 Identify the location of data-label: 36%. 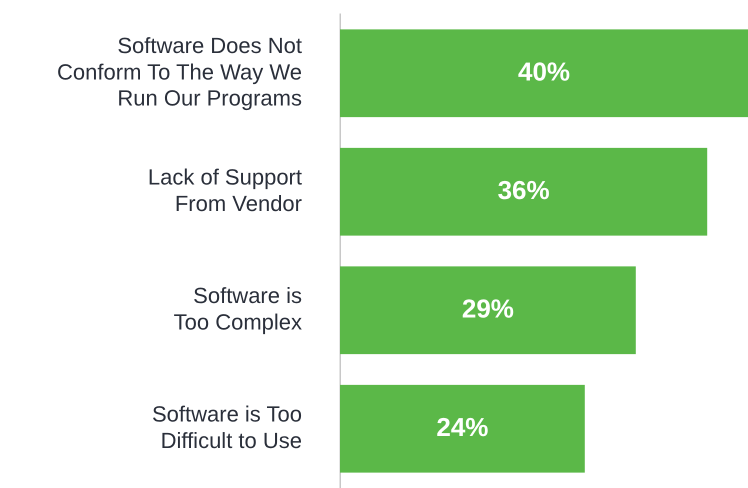
(524, 189).